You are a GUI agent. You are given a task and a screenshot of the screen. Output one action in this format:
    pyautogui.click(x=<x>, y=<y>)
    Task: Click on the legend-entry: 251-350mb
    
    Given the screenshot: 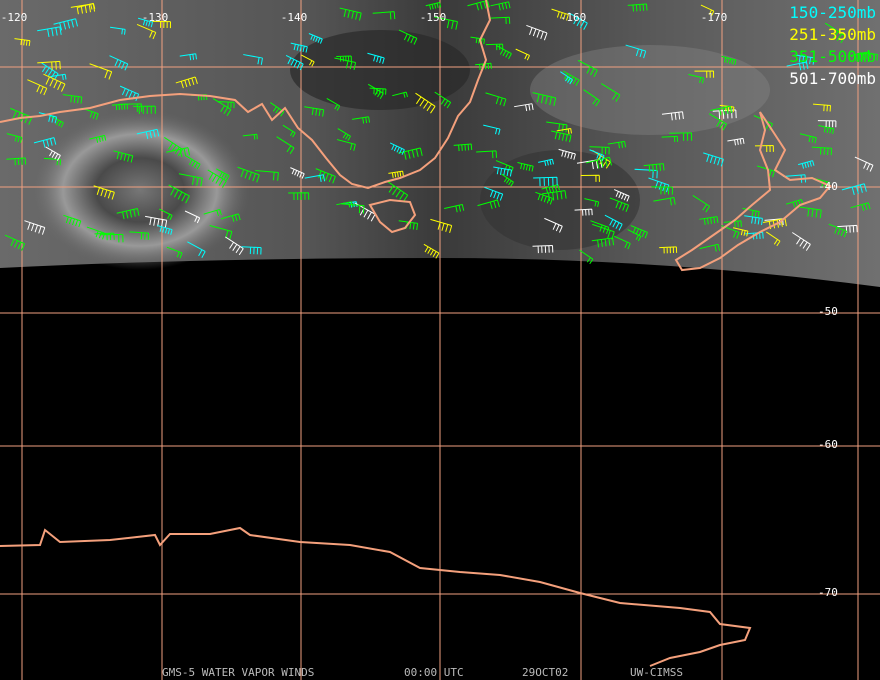 What is the action you would take?
    pyautogui.click(x=832, y=34)
    